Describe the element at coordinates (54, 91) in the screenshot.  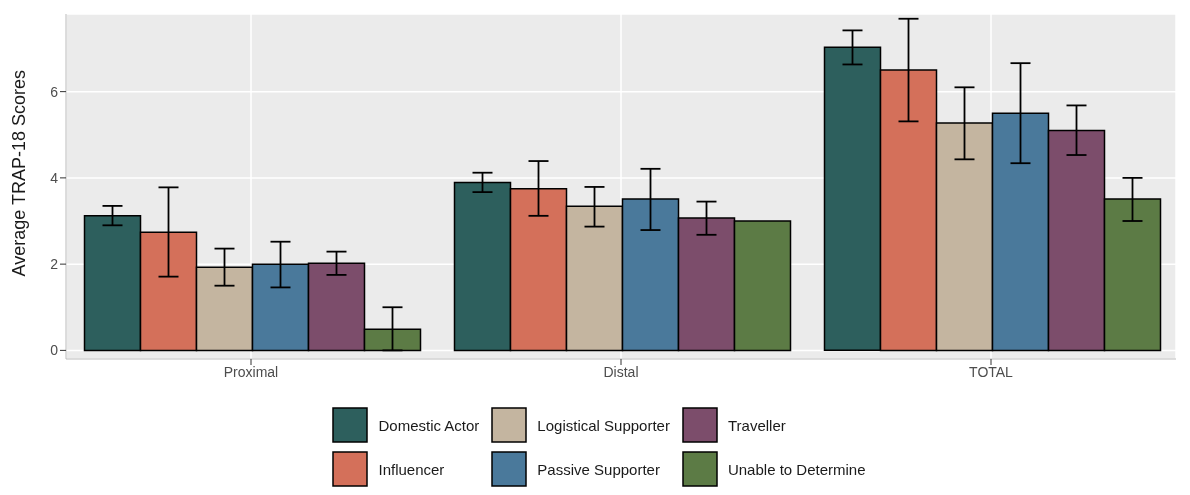
I see `y-tick-label: 6` at that location.